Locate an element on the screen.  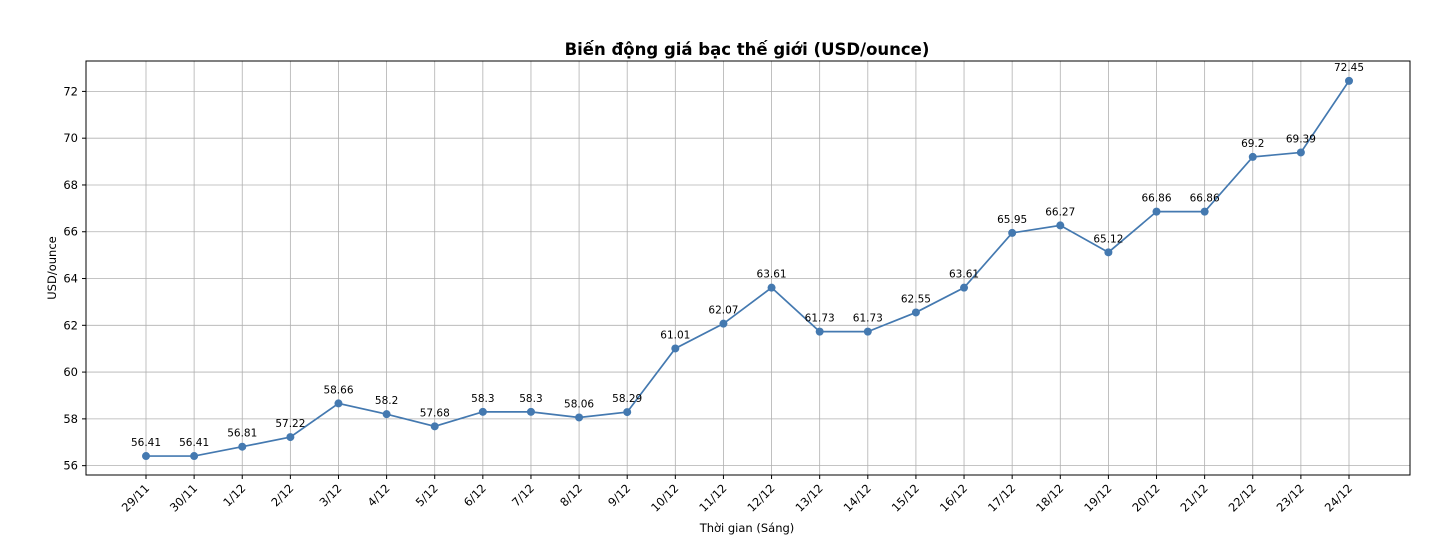
data-label: 57.22 is located at coordinates (290, 424).